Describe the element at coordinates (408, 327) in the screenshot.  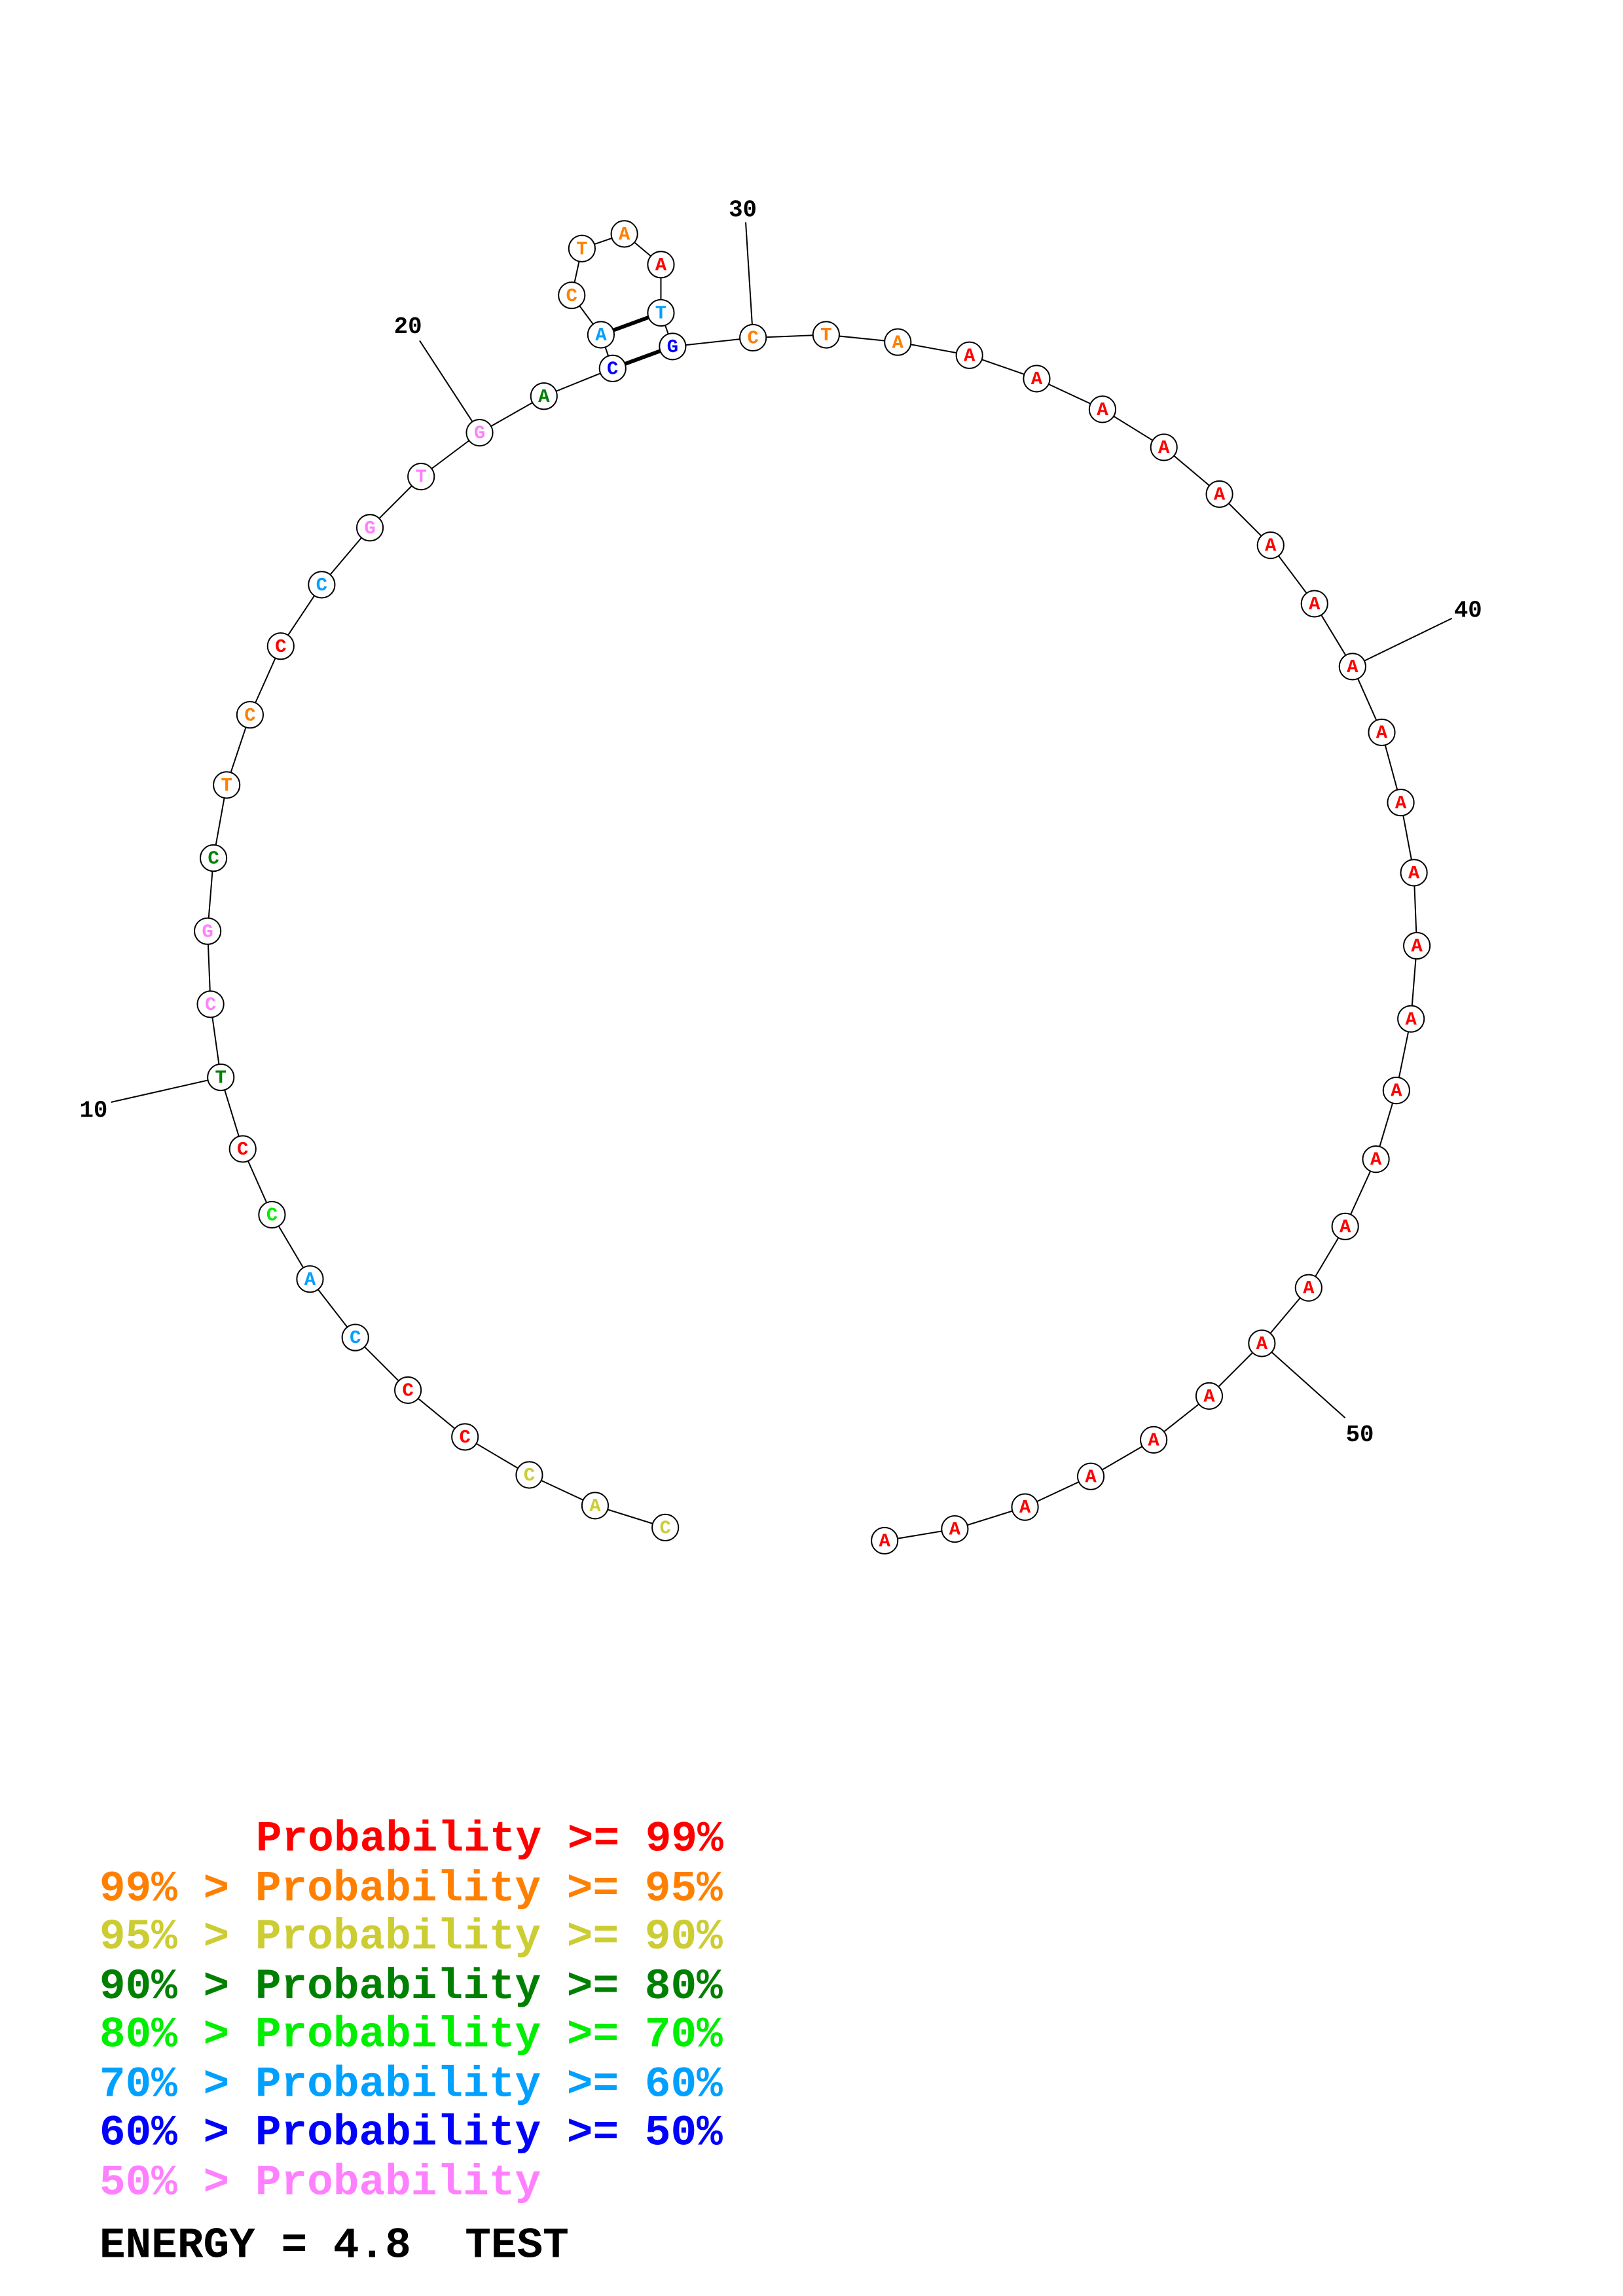
I see `position-label-20: 20` at that location.